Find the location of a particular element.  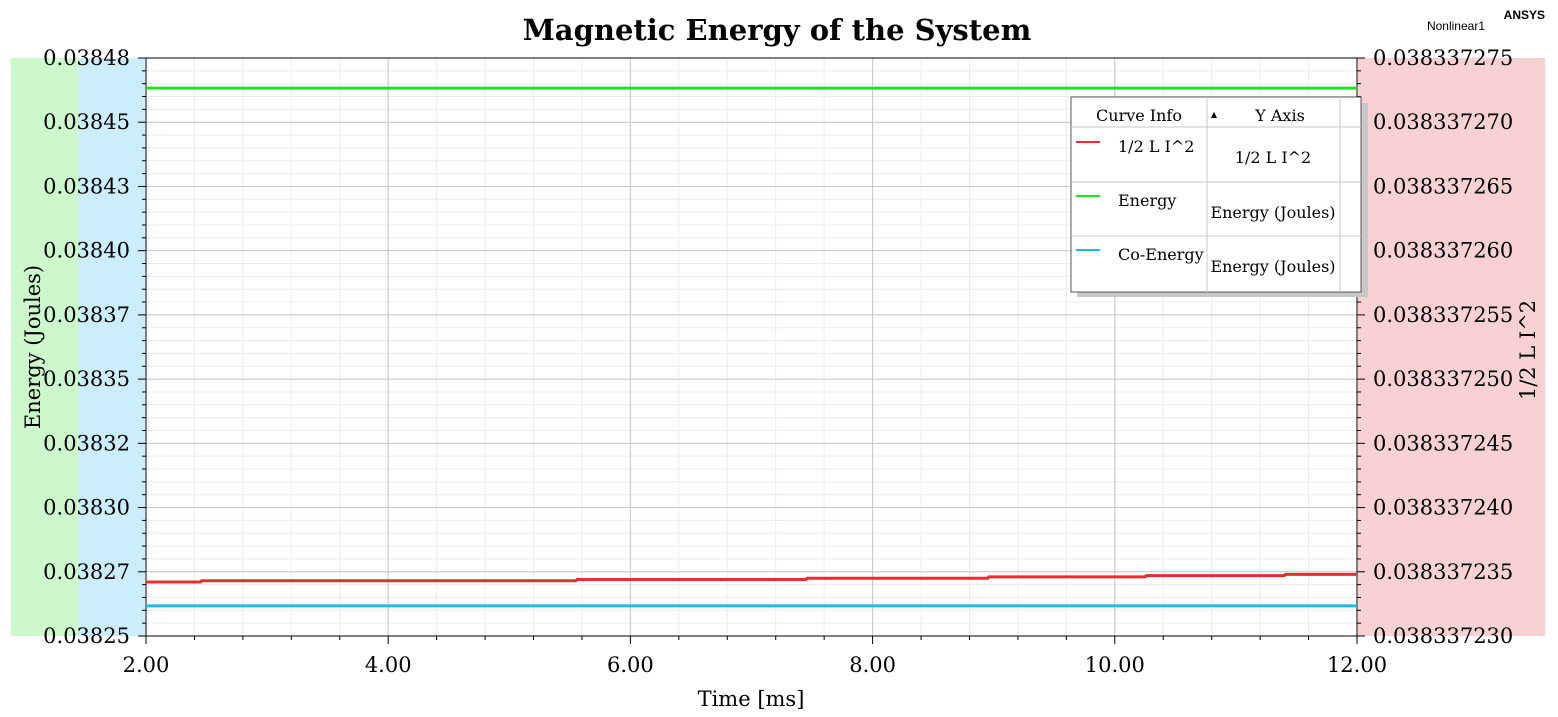

x-tick-label: 6.00 is located at coordinates (630, 665).